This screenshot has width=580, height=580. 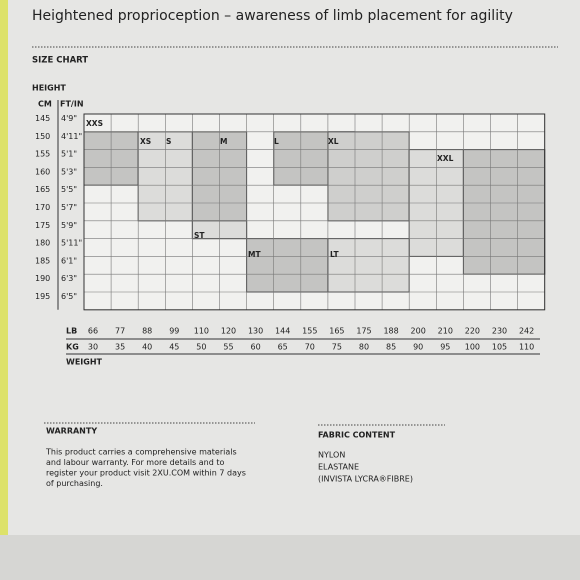 I want to click on kg-label: 60, so click(x=256, y=347).